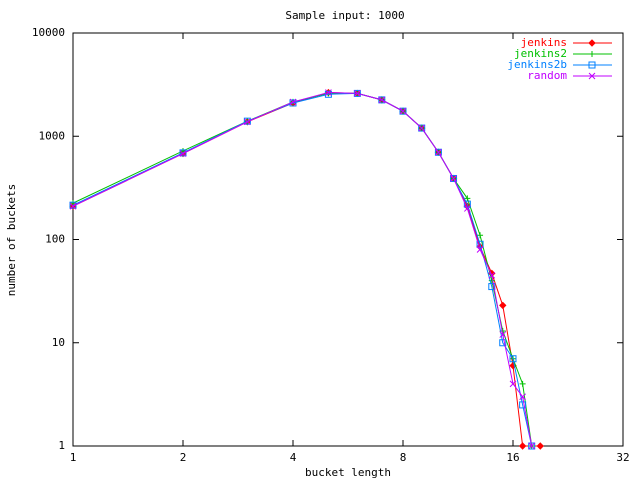 This screenshot has width=640, height=480. What do you see at coordinates (11, 240) in the screenshot?
I see `y-axis-label: number of buckets` at bounding box center [11, 240].